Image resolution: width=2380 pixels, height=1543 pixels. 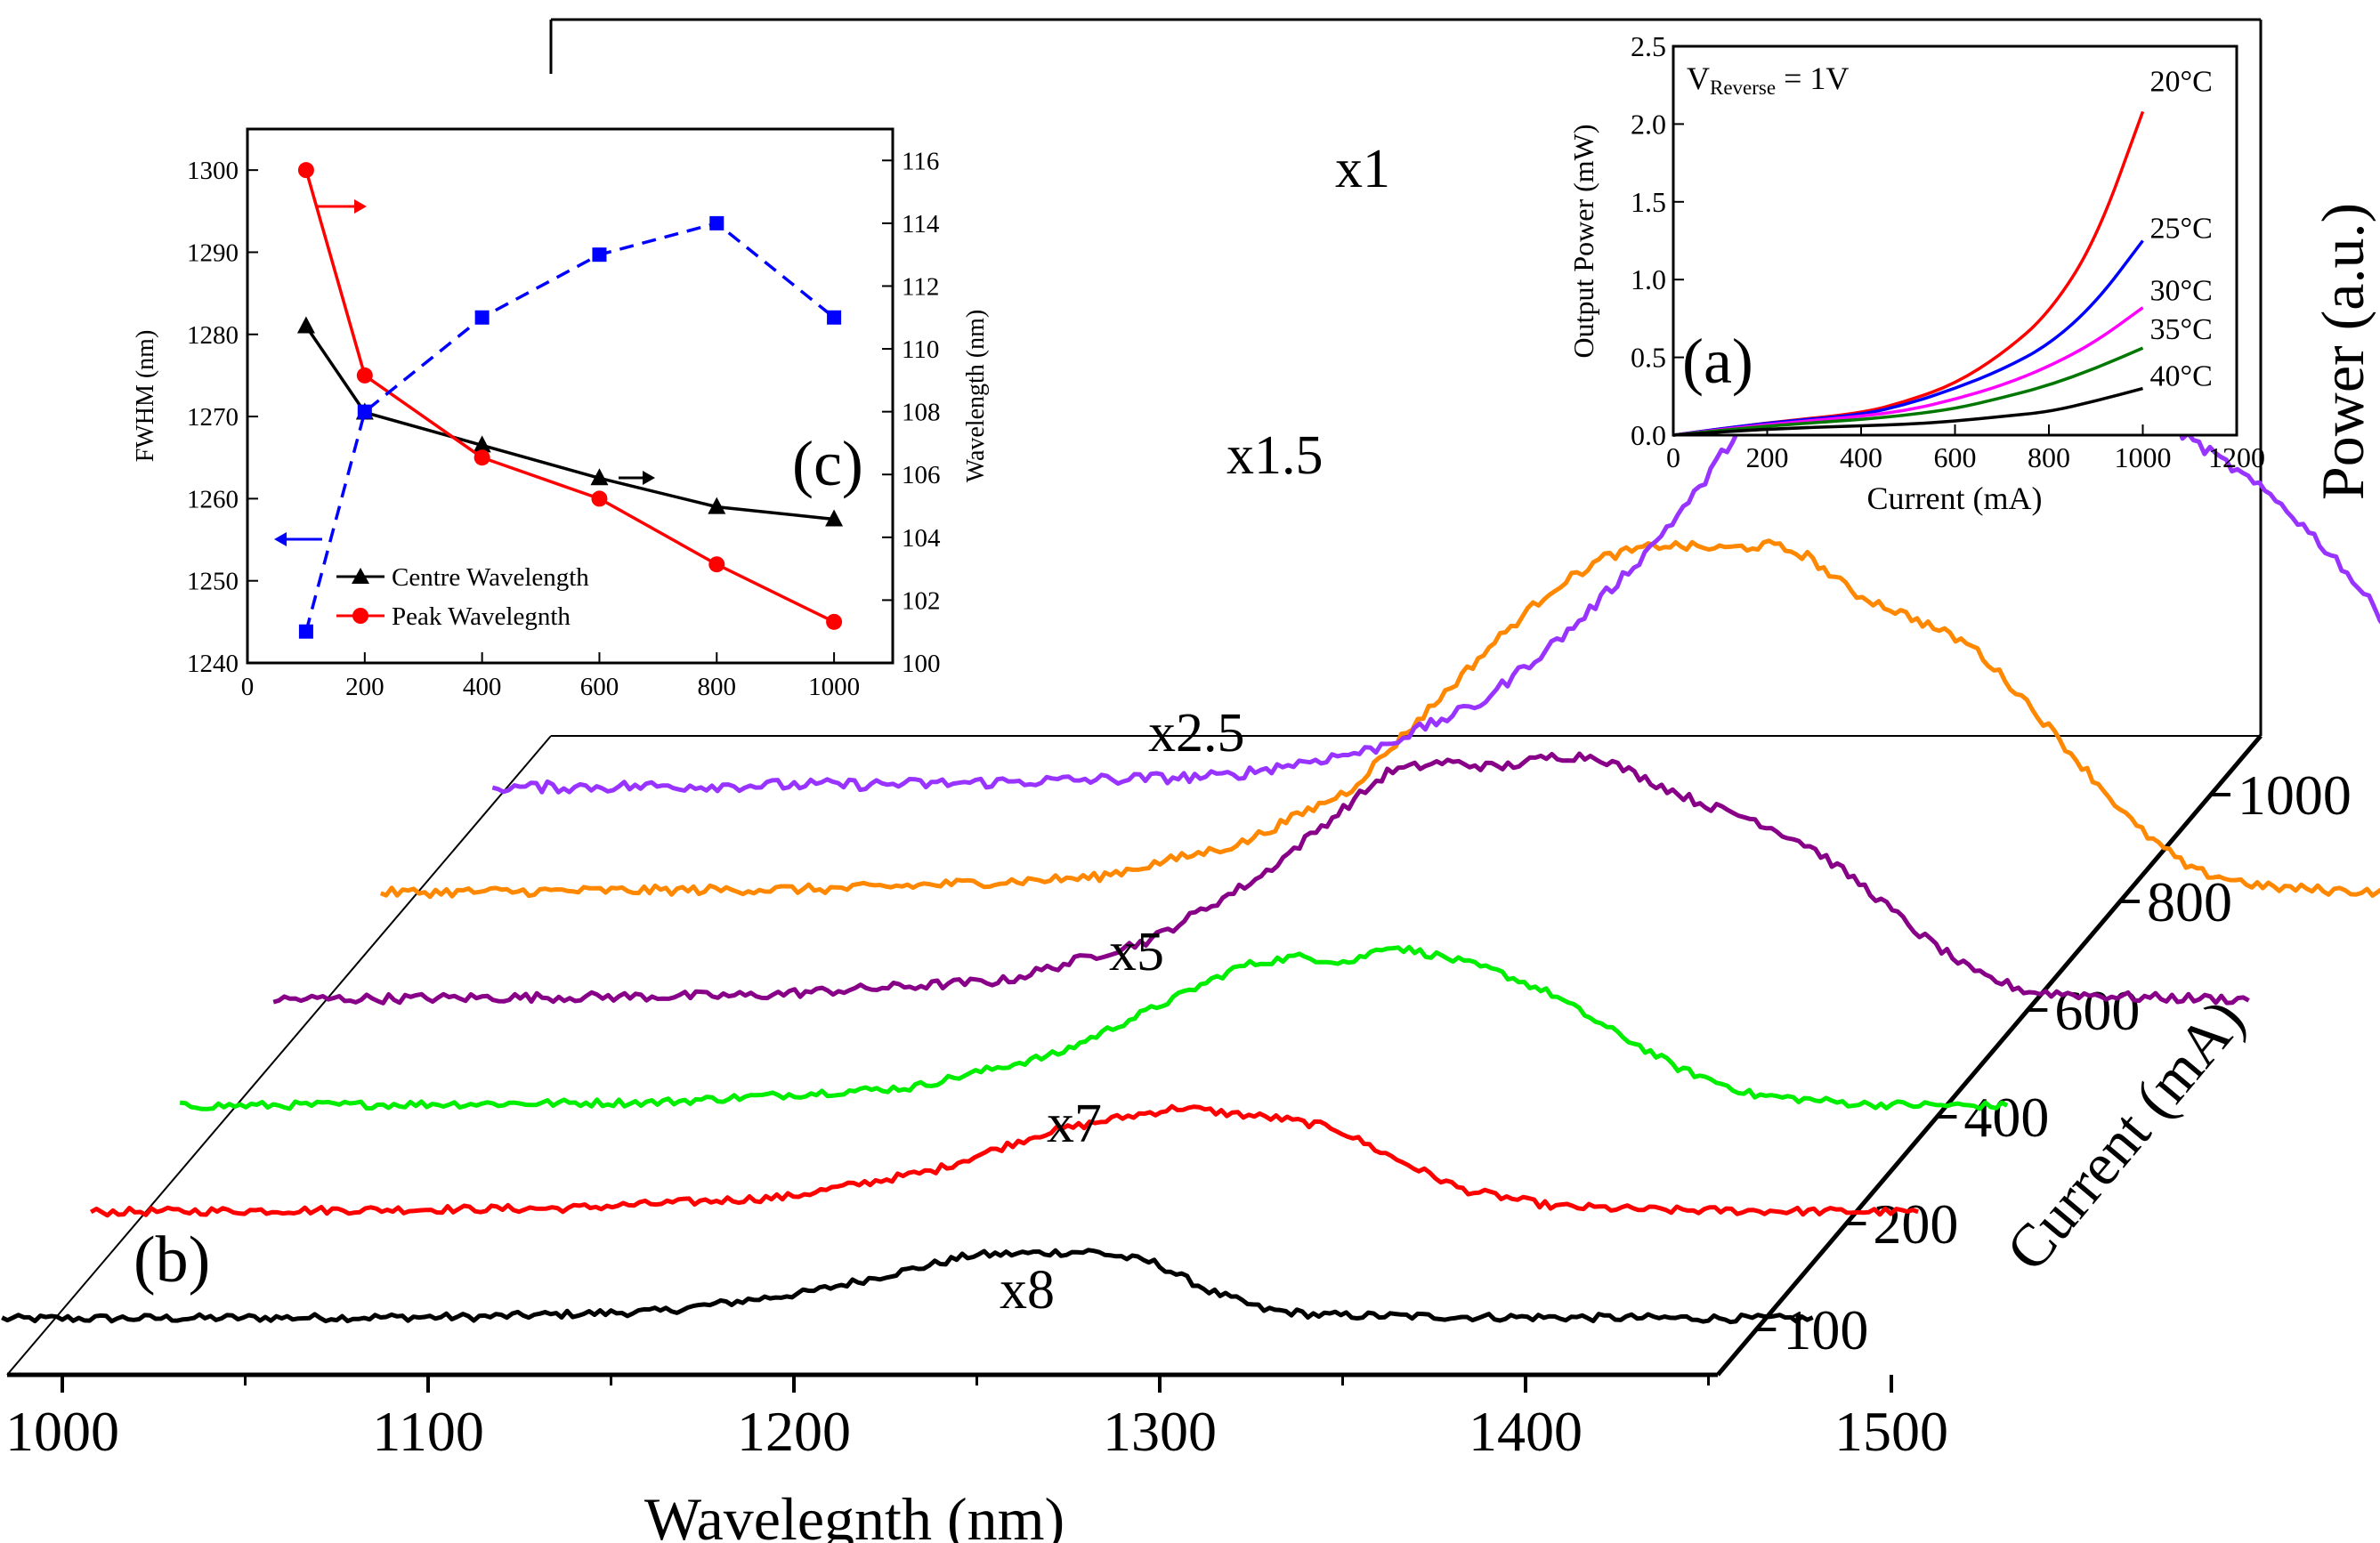 What do you see at coordinates (1004, 1160) in the screenshot?
I see `spectrum-200mA` at bounding box center [1004, 1160].